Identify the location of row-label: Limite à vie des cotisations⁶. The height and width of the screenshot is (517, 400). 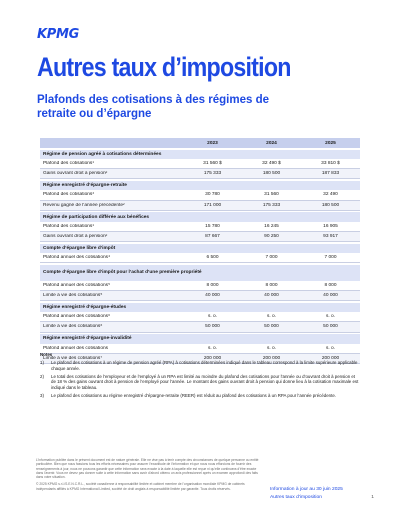
(73, 327).